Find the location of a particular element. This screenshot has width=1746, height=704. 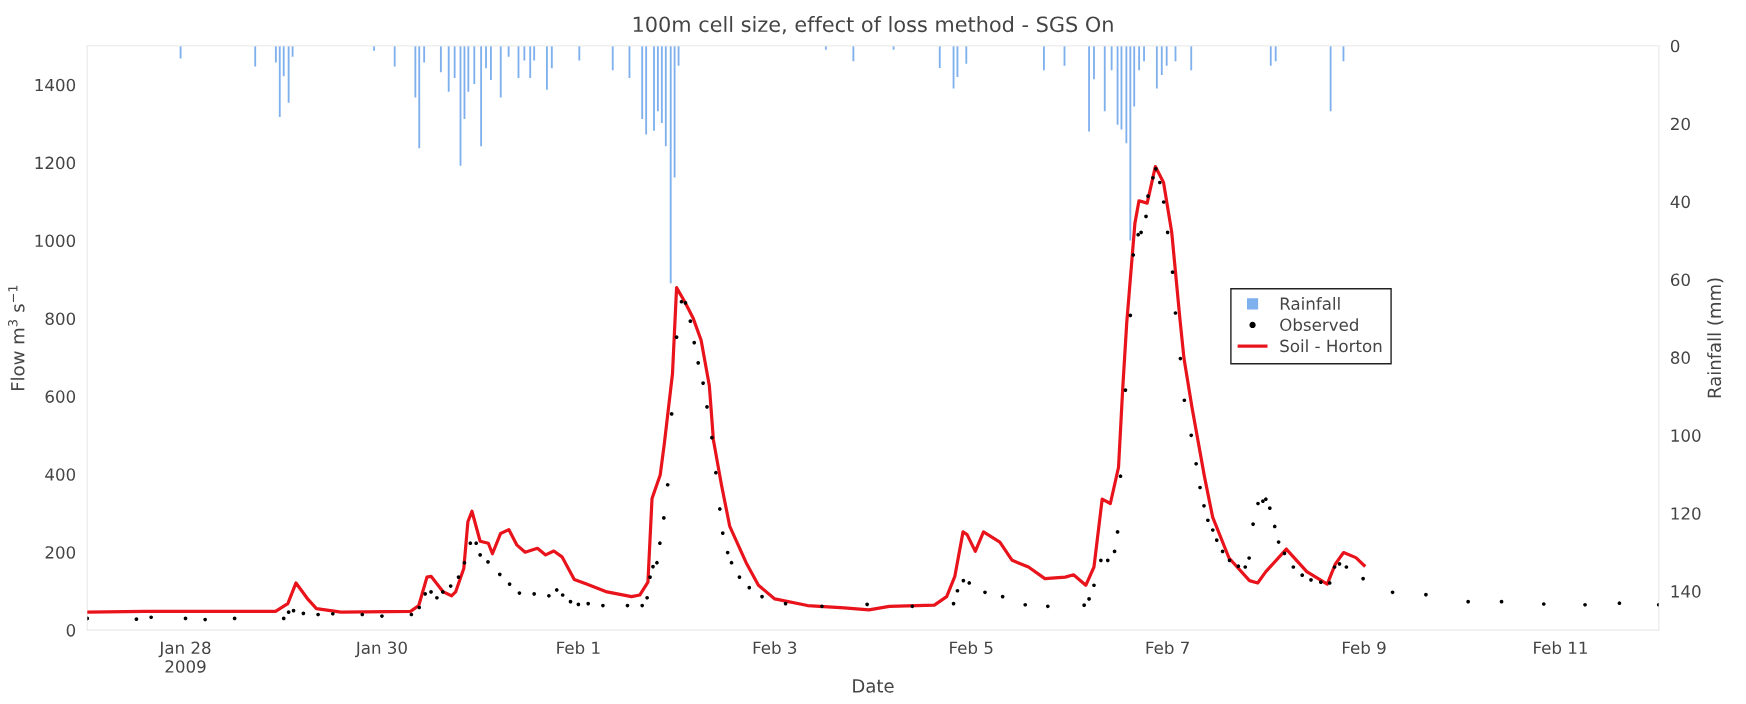

y2-tick-label: 0 is located at coordinates (1675, 46).